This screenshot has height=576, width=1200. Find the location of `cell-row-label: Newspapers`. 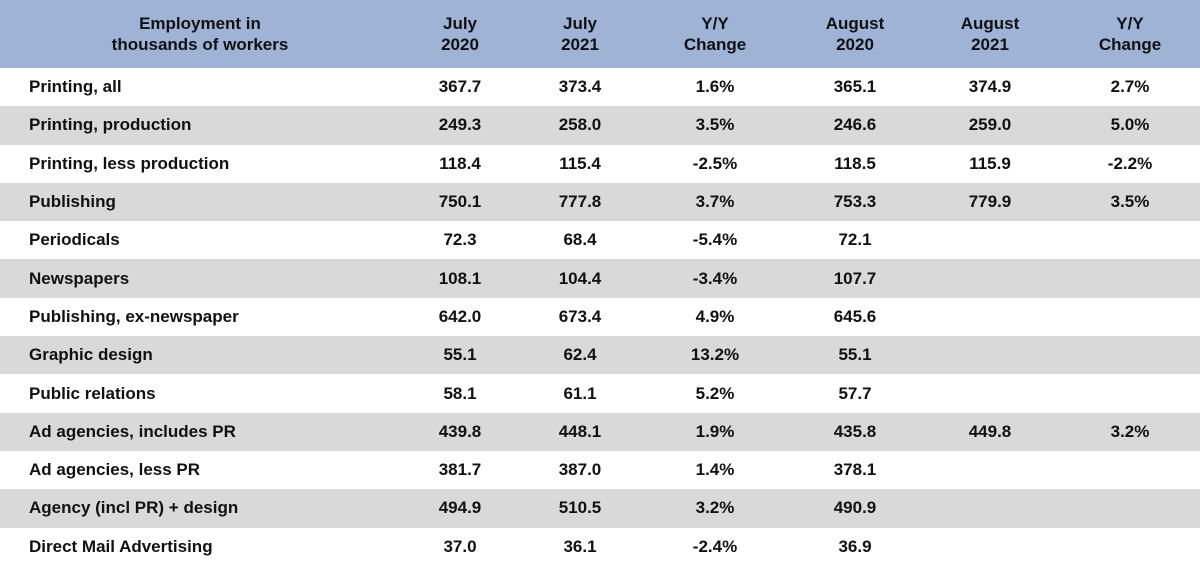

cell-row-label: Newspapers is located at coordinates (200, 278).